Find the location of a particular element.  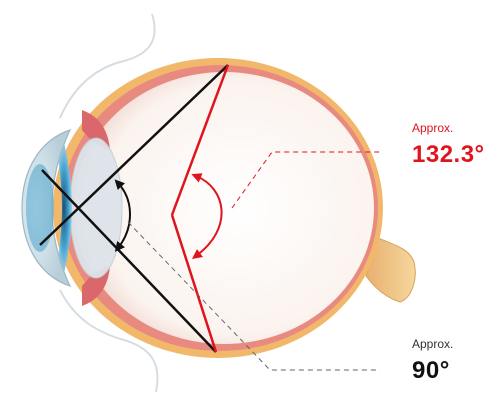

wide-angle-prefix-label: Approx. is located at coordinates (433, 128).